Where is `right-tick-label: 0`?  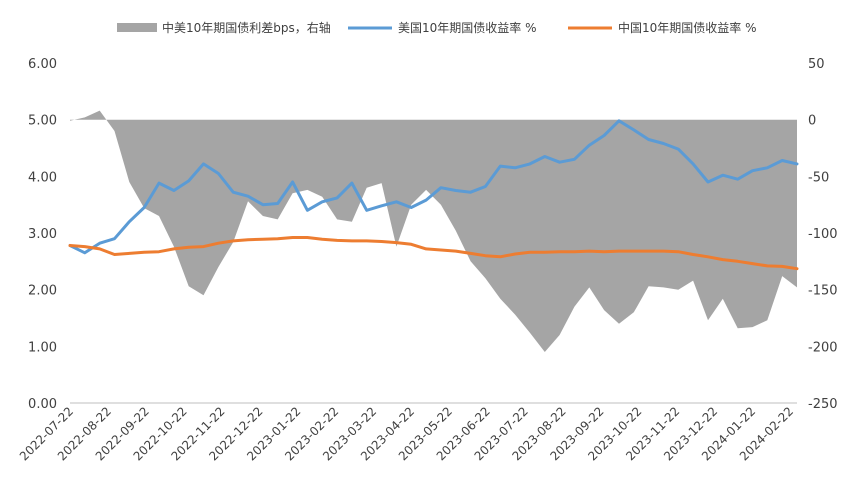
right-tick-label: 0 is located at coordinates (812, 121).